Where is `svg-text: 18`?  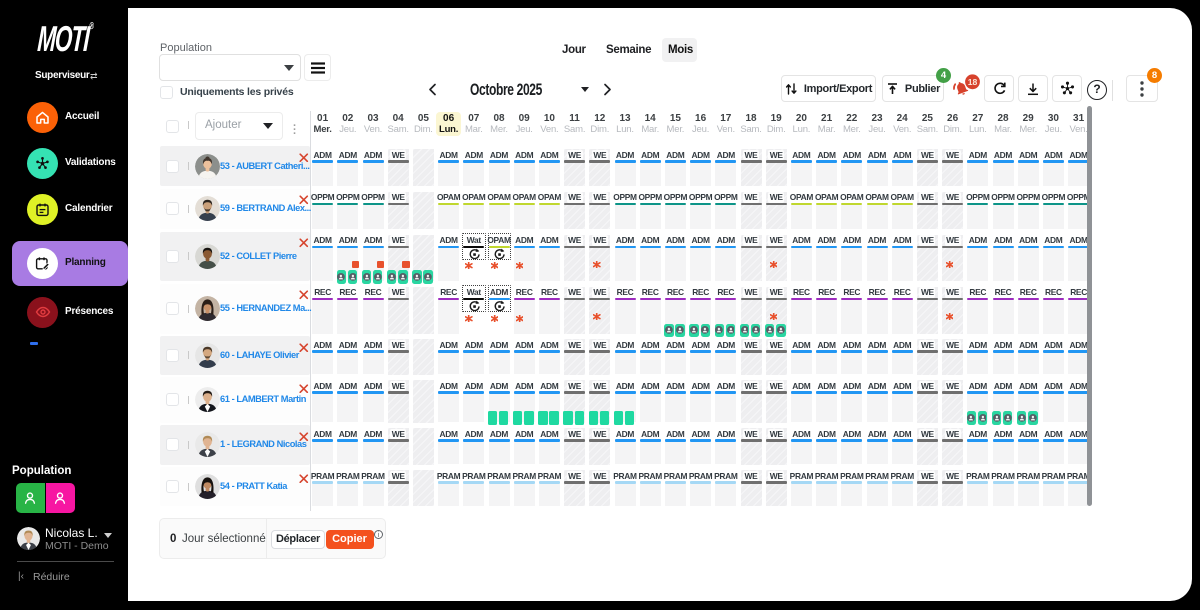 svg-text: 18 is located at coordinates (973, 82).